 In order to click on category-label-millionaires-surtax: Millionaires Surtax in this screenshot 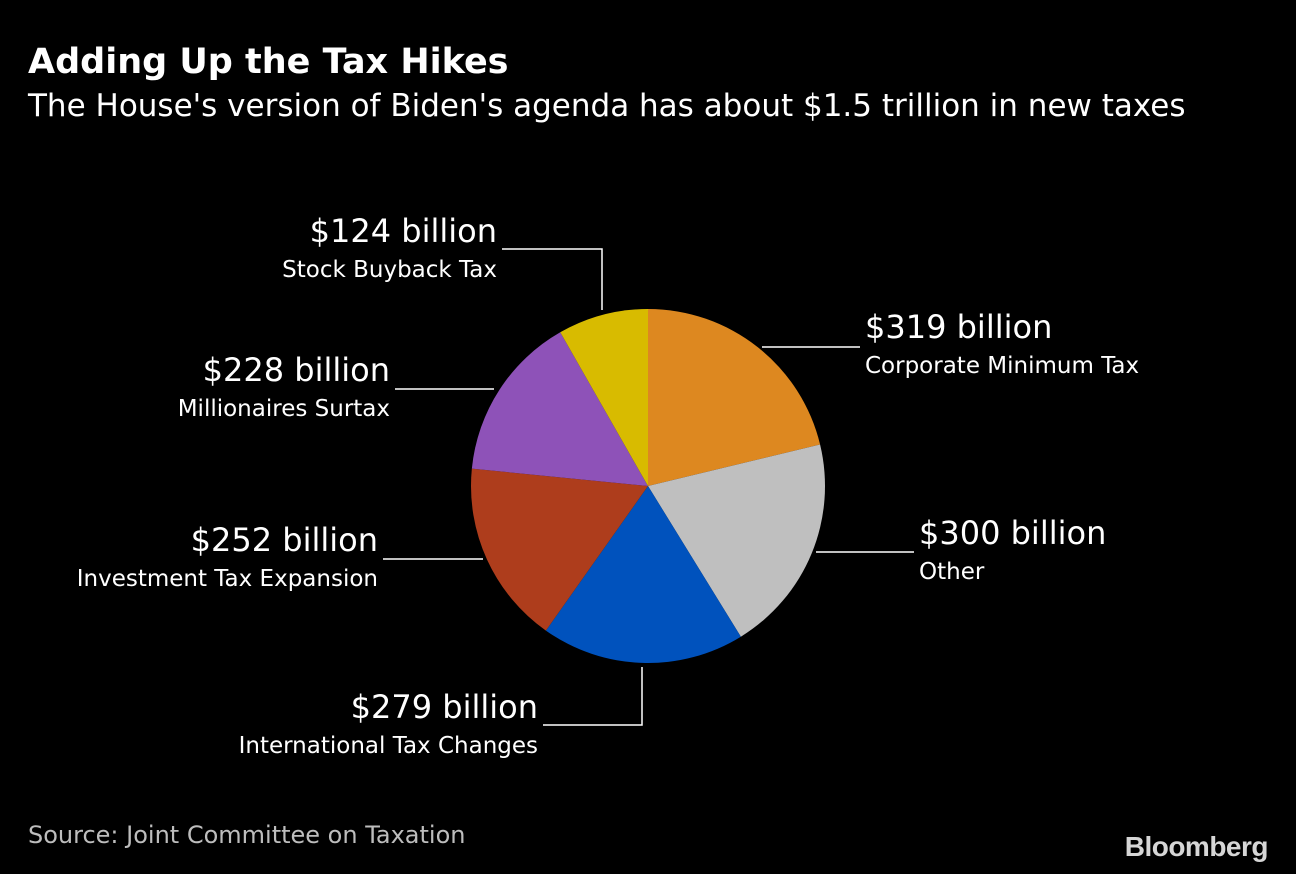, I will do `click(284, 409)`.